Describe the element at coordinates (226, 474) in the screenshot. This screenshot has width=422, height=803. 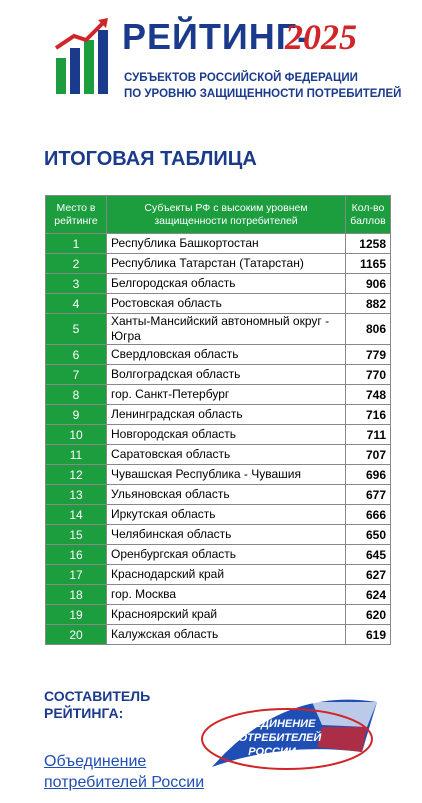
I see `region-cell: Чувашская Республика - Чувашия` at that location.